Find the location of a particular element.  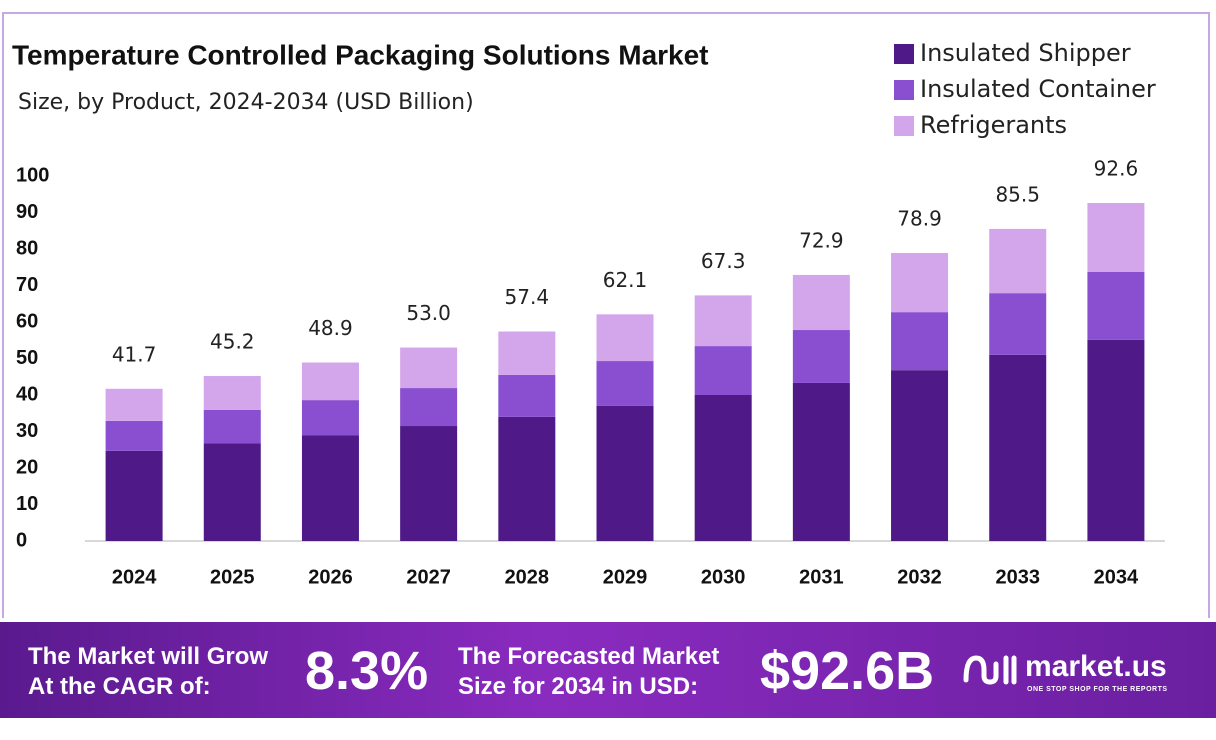

forecast-value: $92.6B is located at coordinates (847, 671).